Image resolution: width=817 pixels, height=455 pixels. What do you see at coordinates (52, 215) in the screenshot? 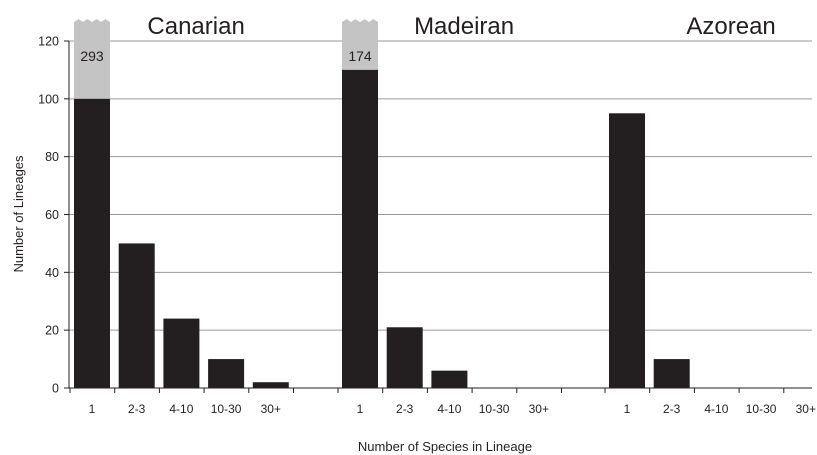
I see `y-tick-label: 60` at bounding box center [52, 215].